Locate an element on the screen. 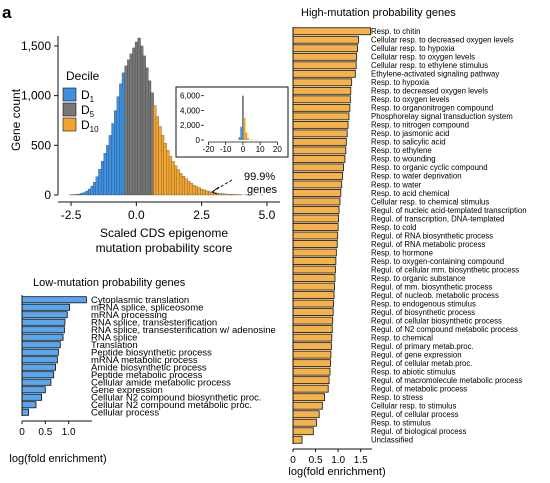 The height and width of the screenshot is (483, 550). high-category-label: Cellular resp. to stimulus is located at coordinates (413, 406).